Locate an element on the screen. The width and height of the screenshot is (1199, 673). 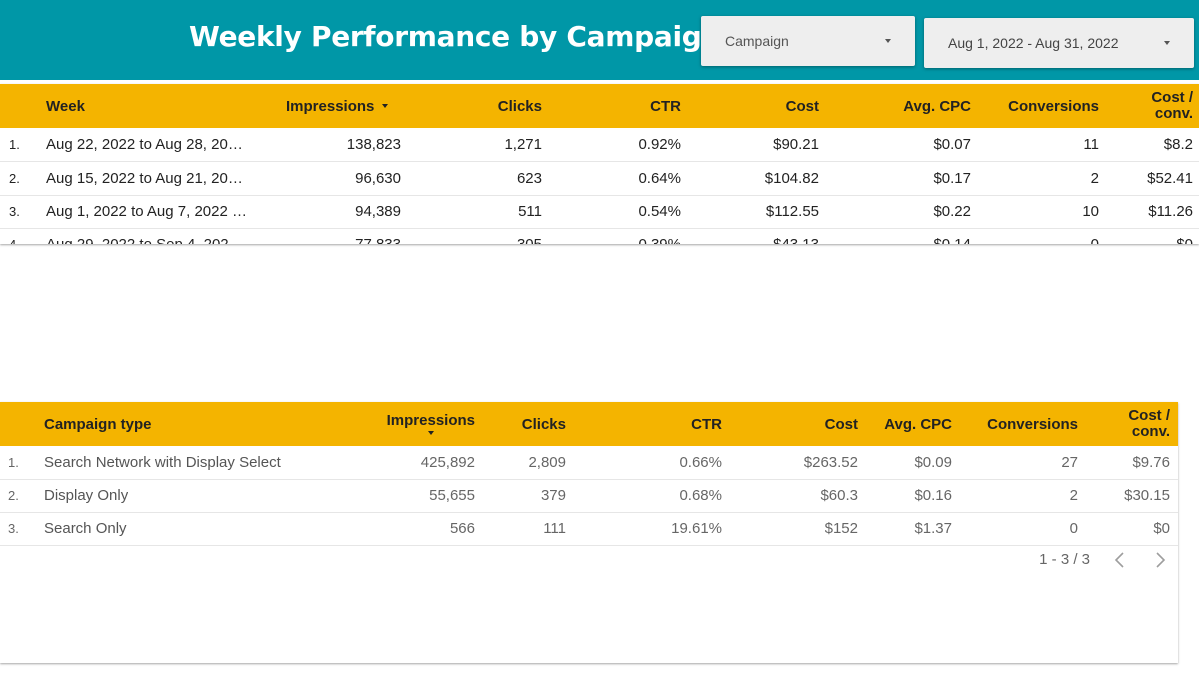
cost-per-conv-cell: $52.41 is located at coordinates (1170, 178).